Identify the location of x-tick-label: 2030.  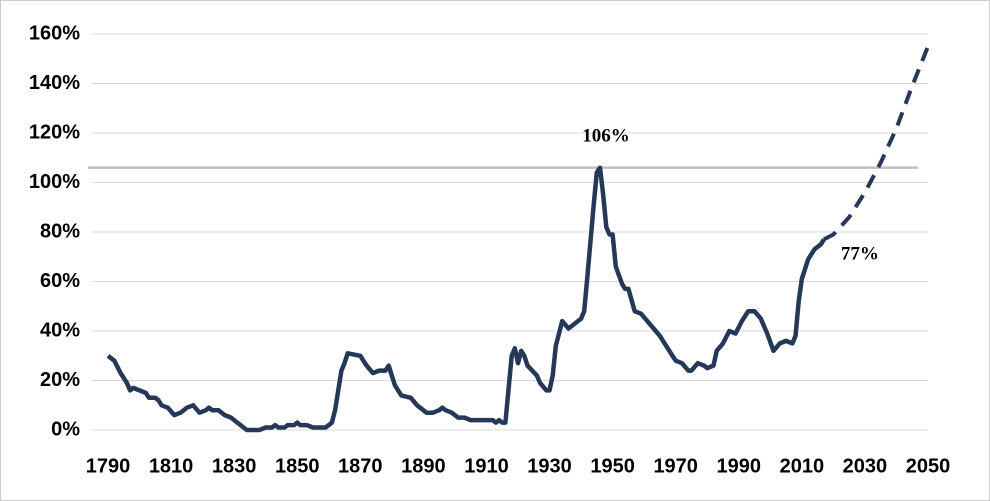
(865, 466).